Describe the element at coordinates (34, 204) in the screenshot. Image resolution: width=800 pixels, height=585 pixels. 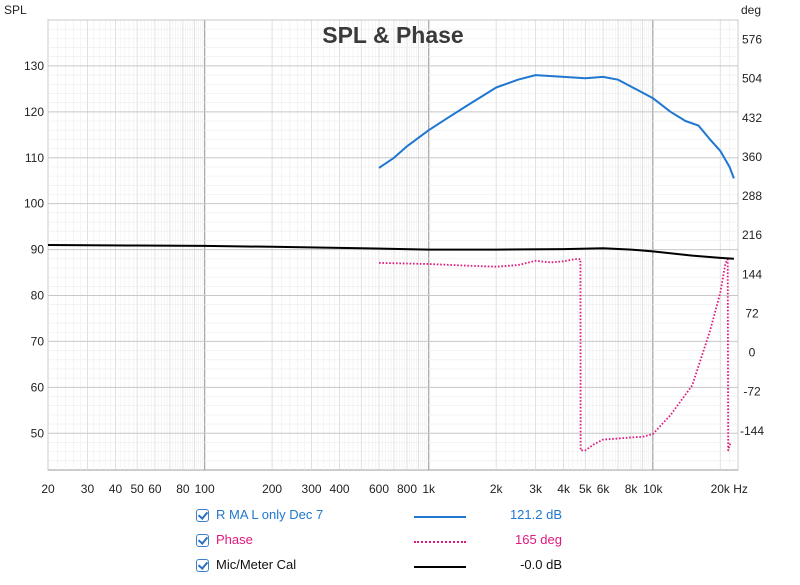
I see `y-left-tick-label: 100` at that location.